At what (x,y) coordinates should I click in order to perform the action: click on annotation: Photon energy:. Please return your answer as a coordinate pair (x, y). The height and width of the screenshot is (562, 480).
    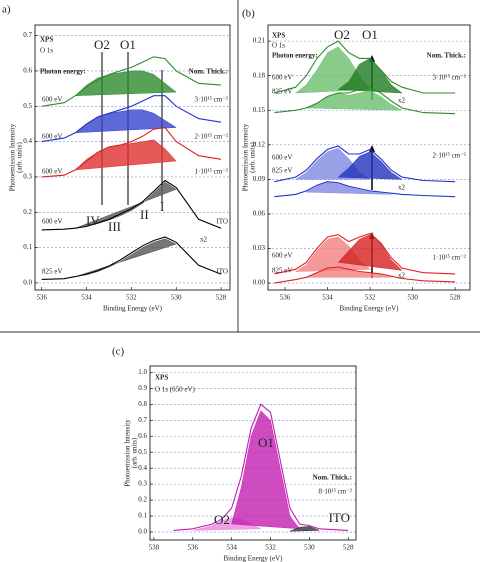
    Looking at the image, I should click on (295, 56).